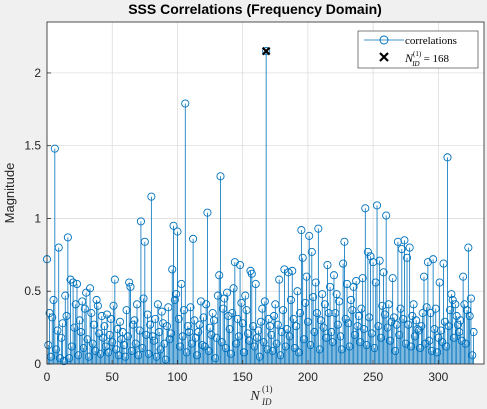 The width and height of the screenshot is (487, 409). I want to click on legend-peak-sup: (1), so click(417, 54).